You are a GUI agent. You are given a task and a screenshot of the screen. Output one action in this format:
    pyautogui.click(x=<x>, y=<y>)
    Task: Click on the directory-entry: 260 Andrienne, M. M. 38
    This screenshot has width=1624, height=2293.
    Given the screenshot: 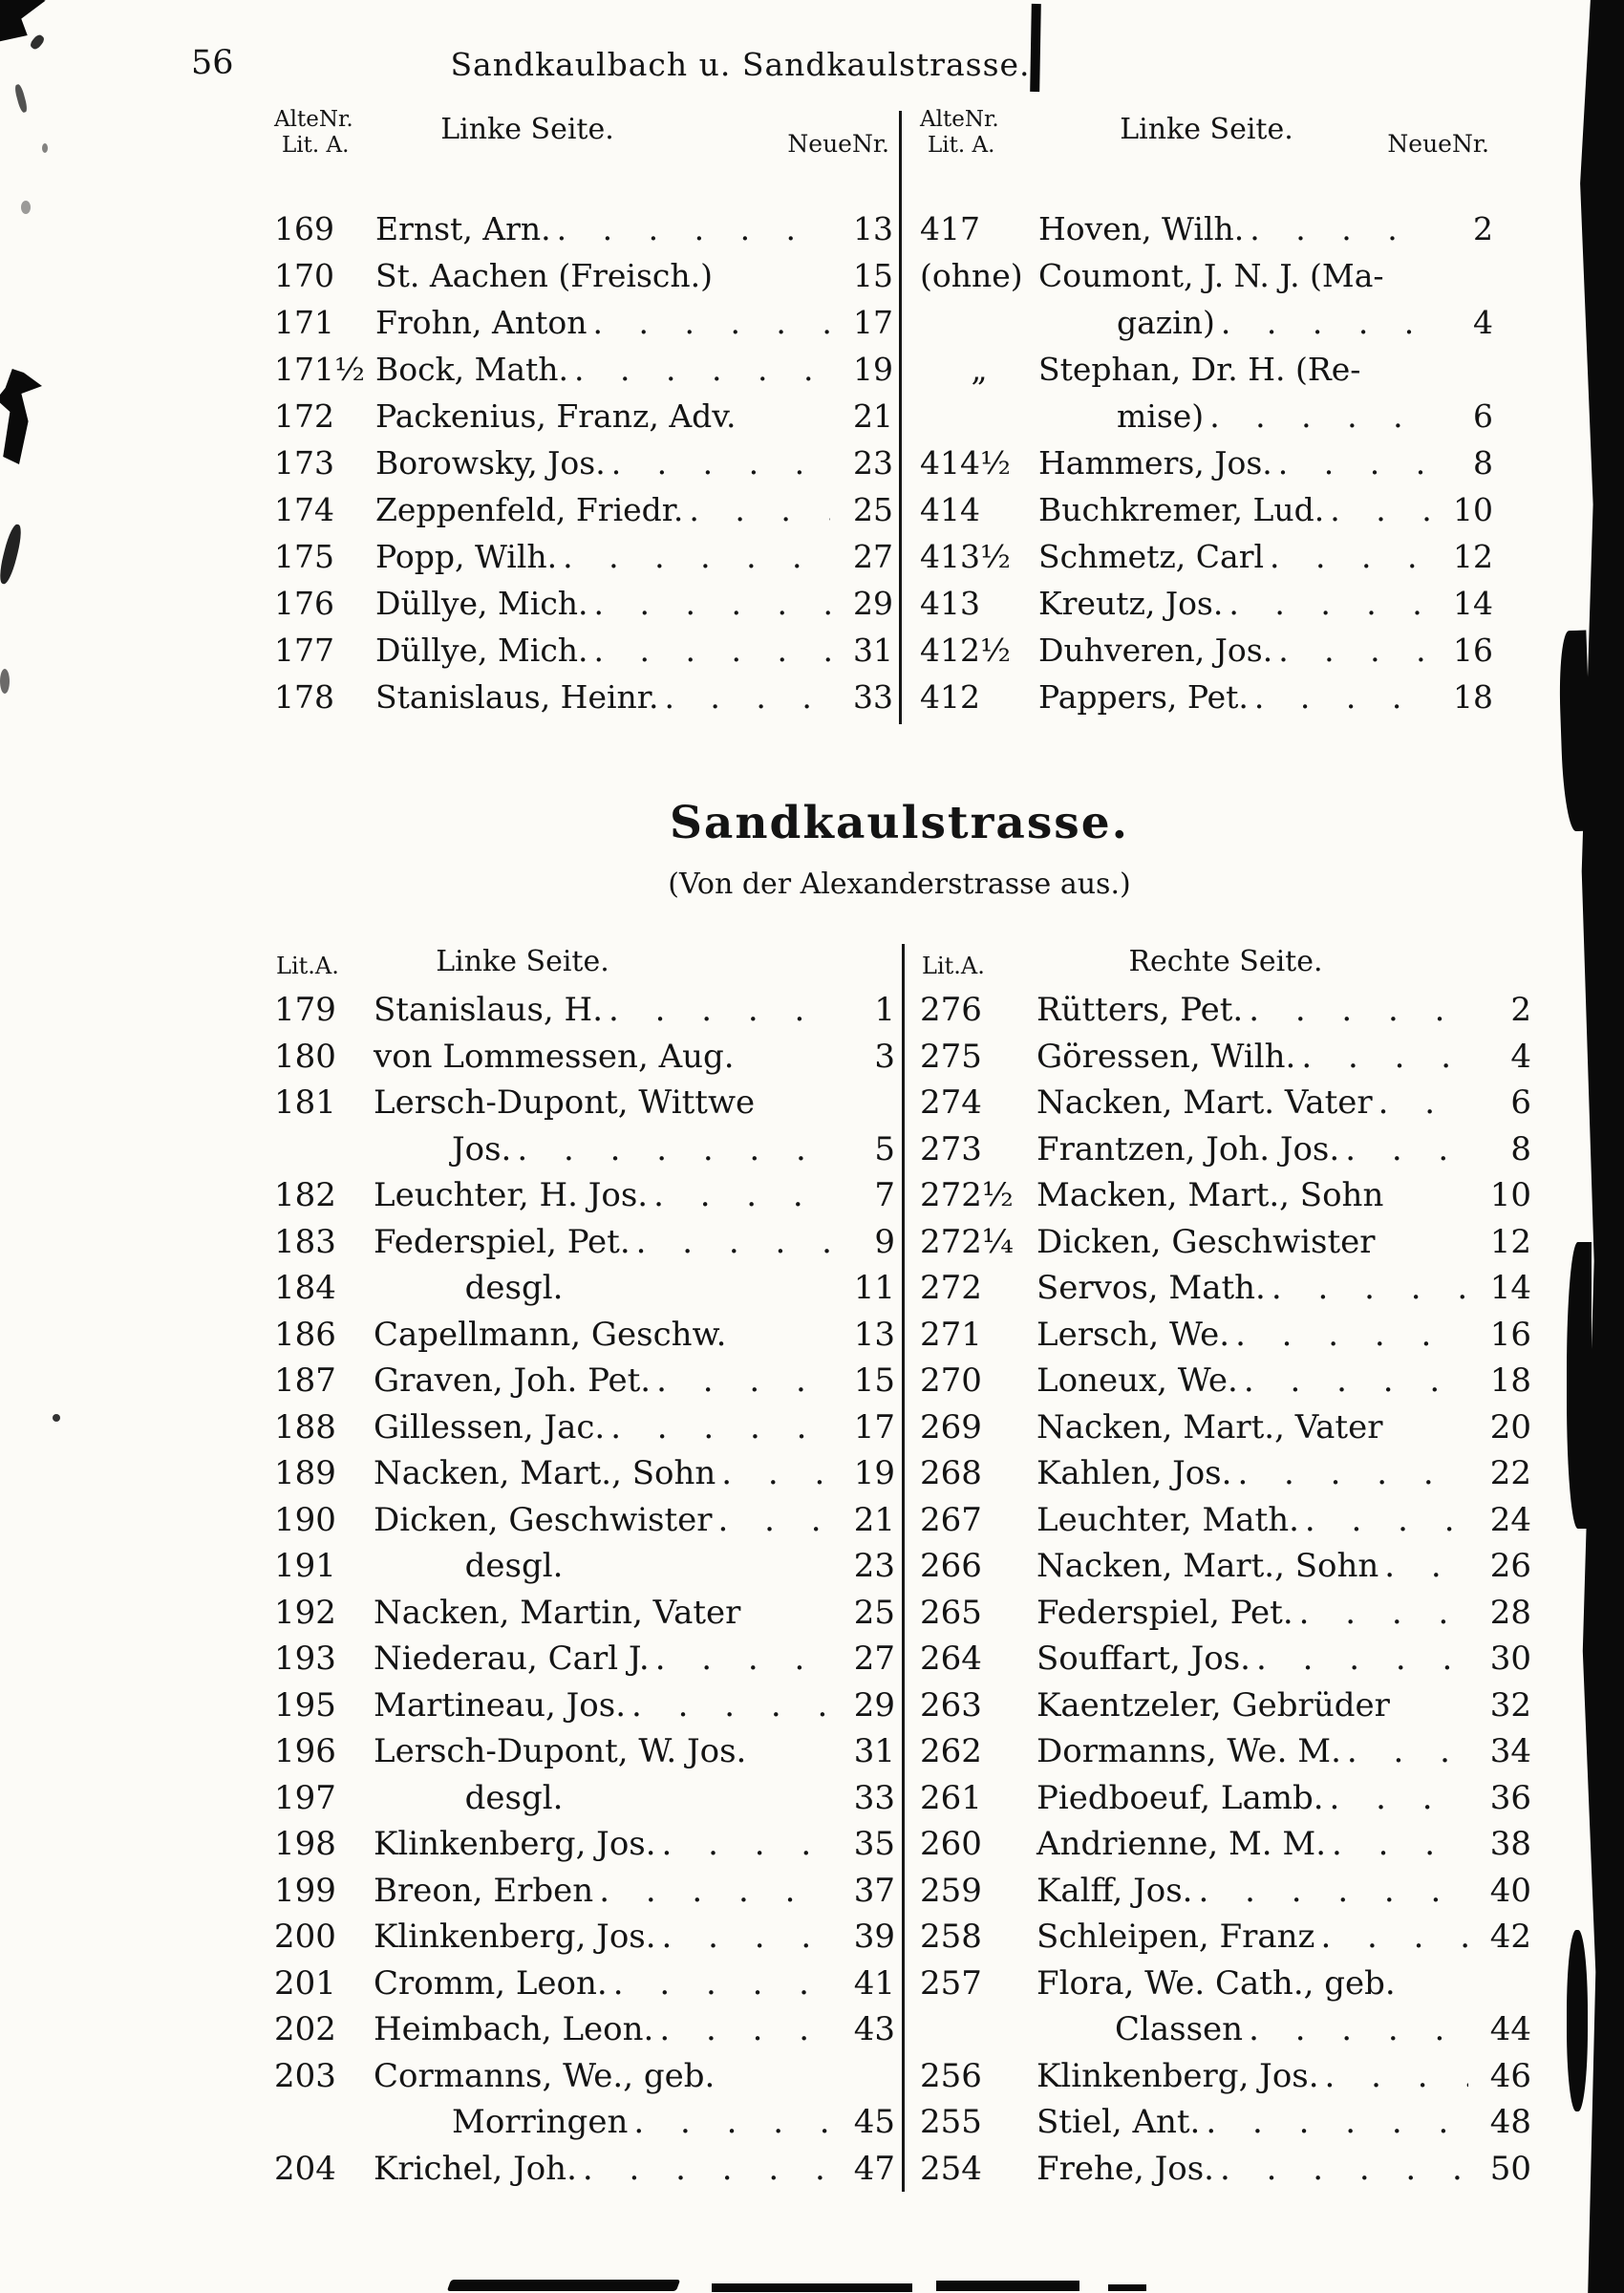 What is the action you would take?
    pyautogui.click(x=1226, y=1844)
    